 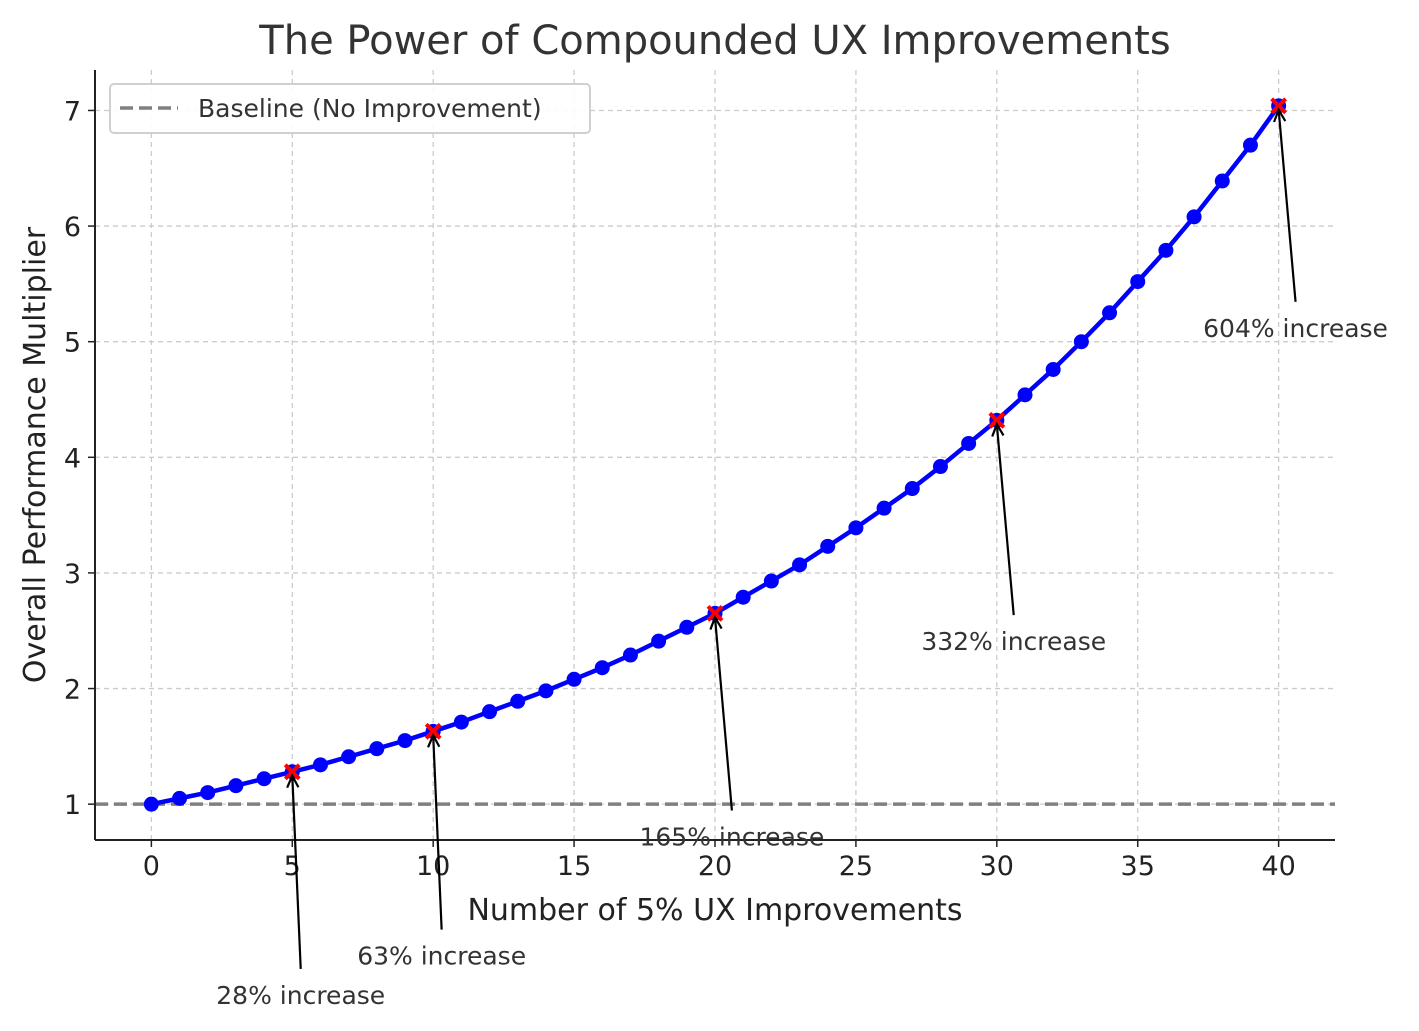 What do you see at coordinates (997, 866) in the screenshot?
I see `x-tick-label: 30` at bounding box center [997, 866].